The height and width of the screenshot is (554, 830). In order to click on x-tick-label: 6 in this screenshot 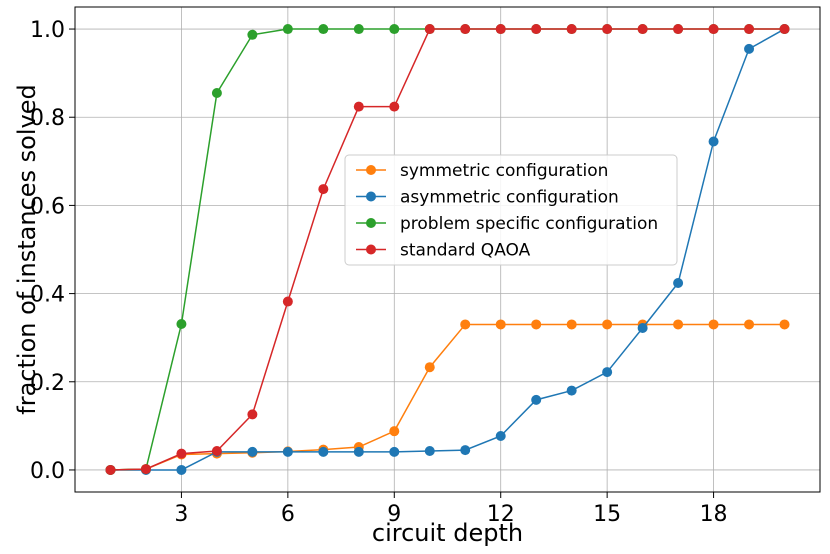, I will do `click(288, 514)`.